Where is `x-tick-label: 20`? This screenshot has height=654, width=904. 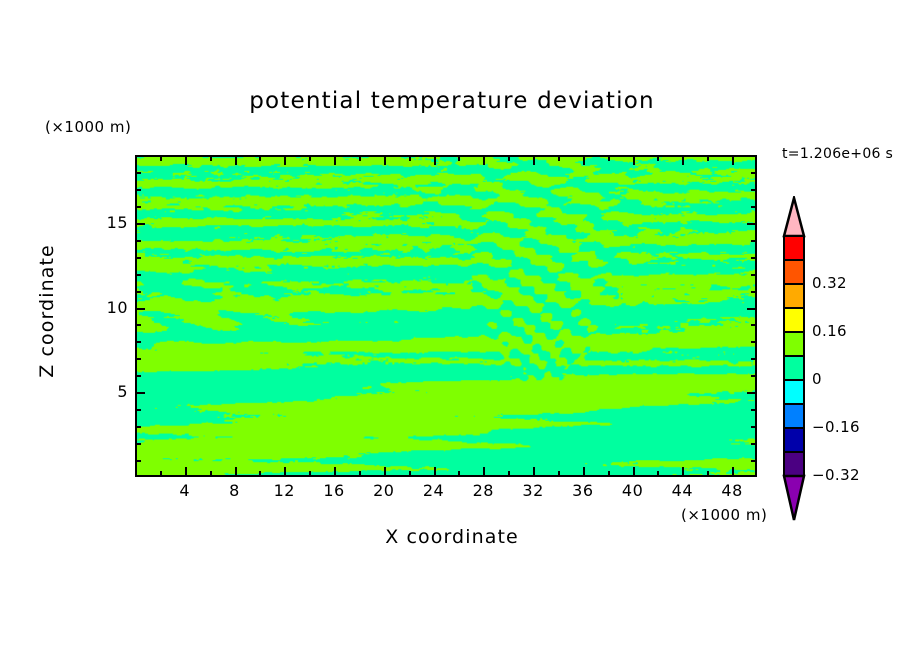 x-tick-label: 20 is located at coordinates (384, 490).